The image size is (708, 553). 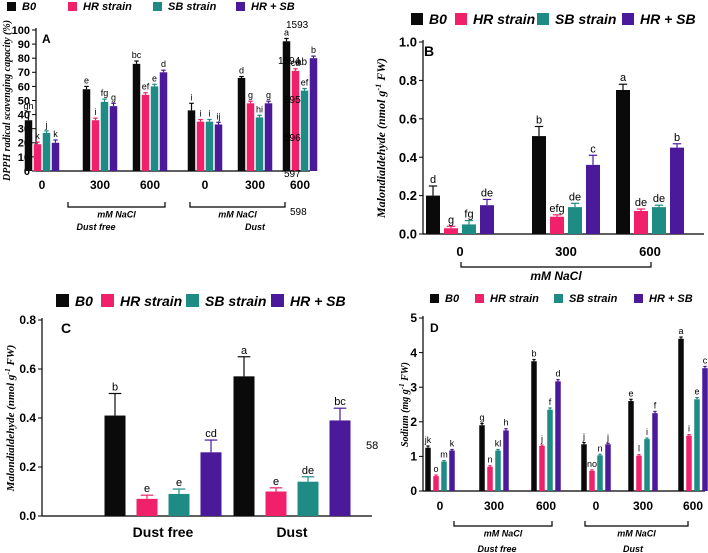 I want to click on panel-b-ytick-label-4: 0.8, so click(x=408, y=80).